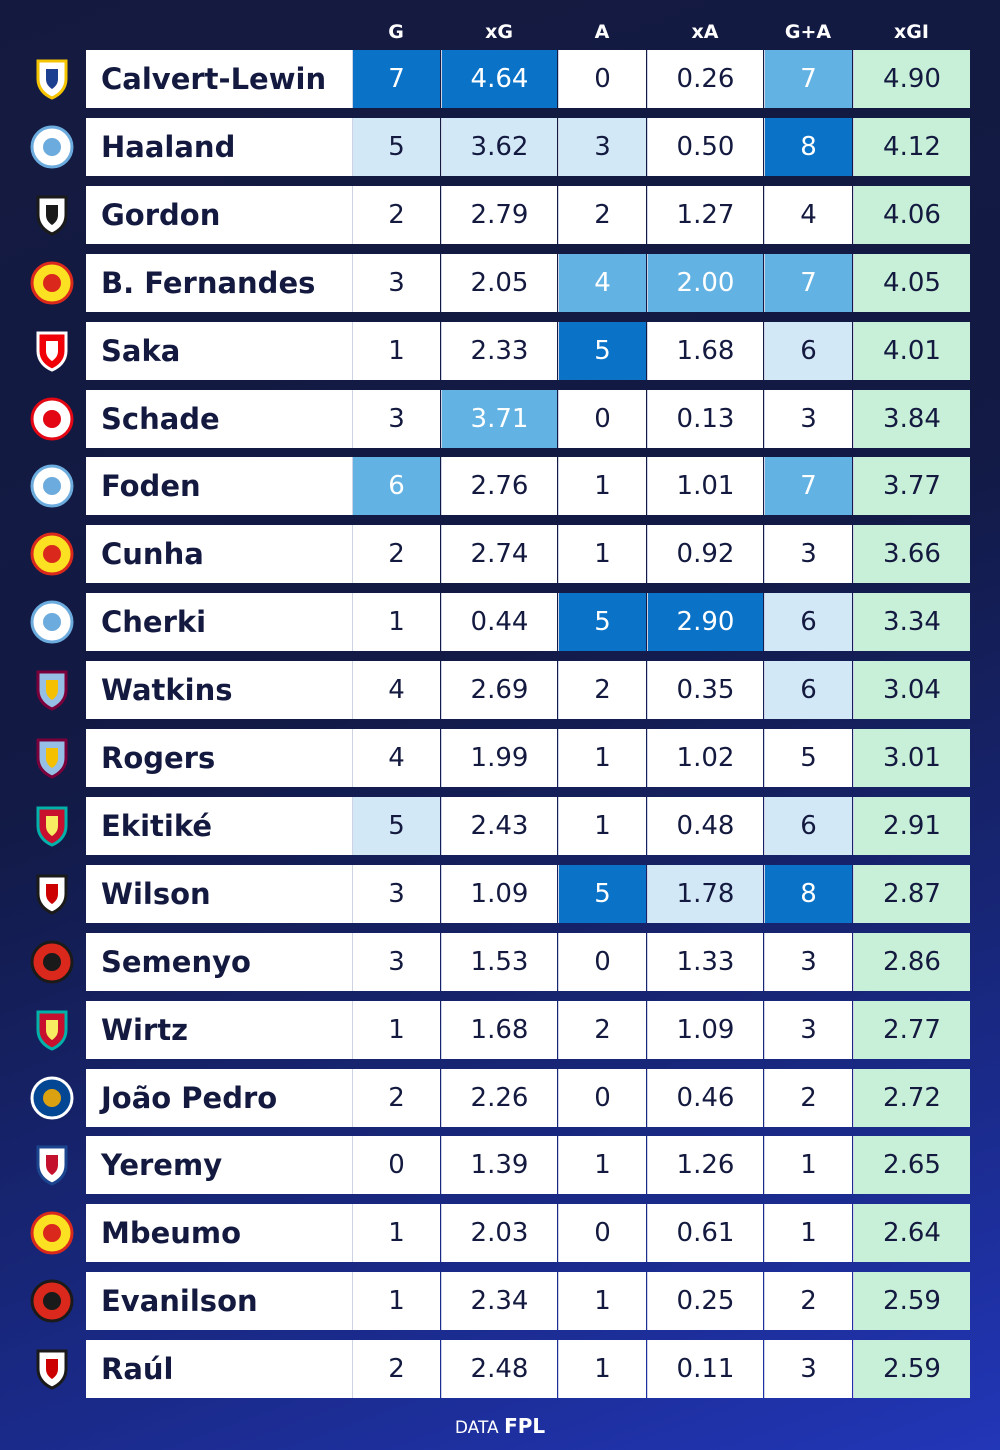 Image resolution: width=1000 pixels, height=1450 pixels. I want to click on table-row: B. Fernandes 3 2.05 4 2.00 7 4.05, so click(528, 283).